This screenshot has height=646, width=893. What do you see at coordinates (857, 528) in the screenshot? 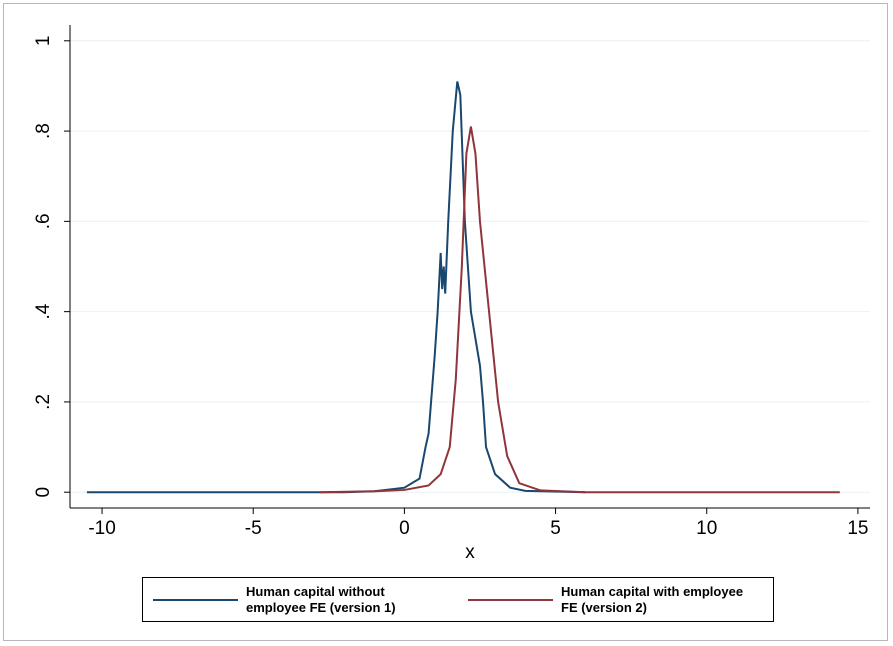
I see `x-tick-label: 15` at bounding box center [857, 528].